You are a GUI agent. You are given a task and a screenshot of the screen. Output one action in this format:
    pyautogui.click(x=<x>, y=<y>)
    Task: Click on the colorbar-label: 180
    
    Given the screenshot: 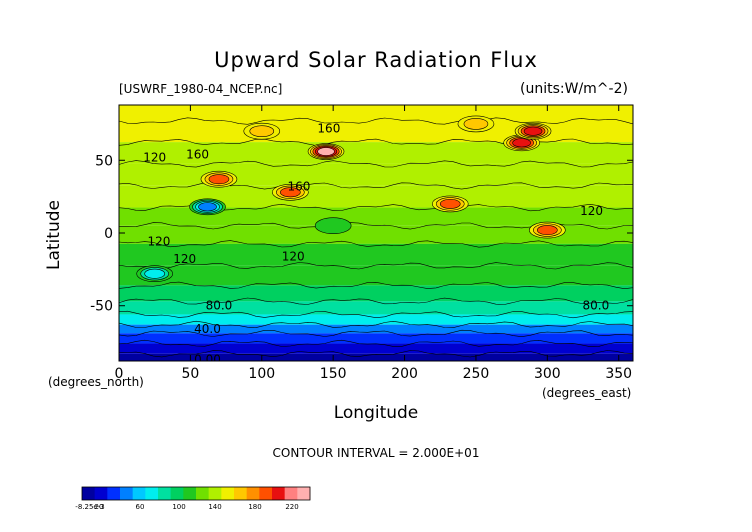 What is the action you would take?
    pyautogui.click(x=254, y=507)
    